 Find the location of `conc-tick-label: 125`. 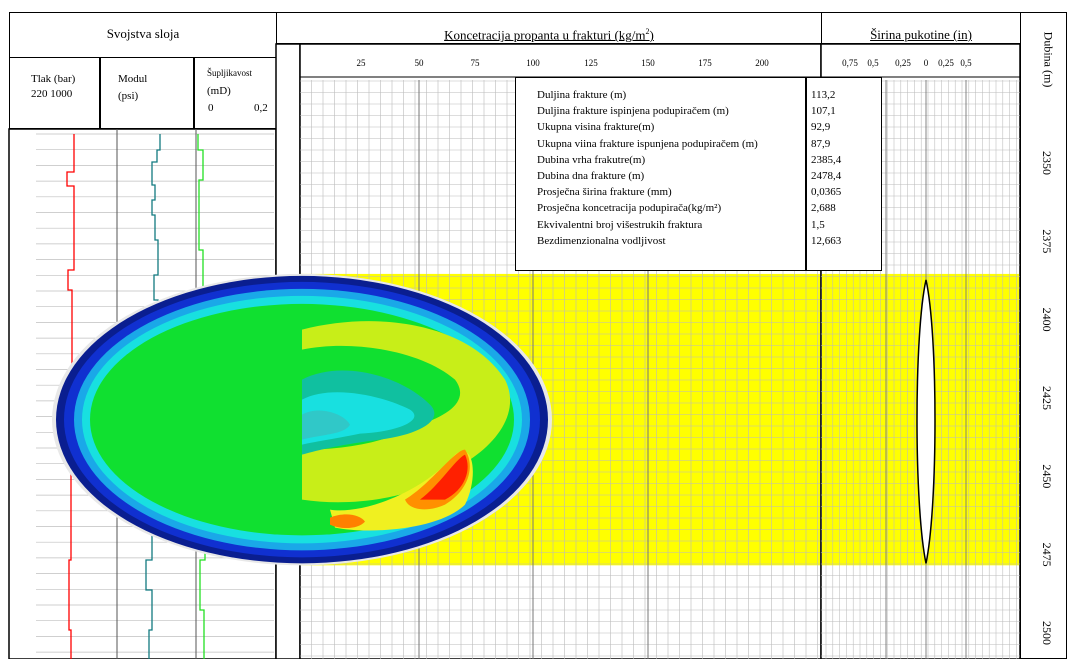

conc-tick-label: 125 is located at coordinates (591, 63).